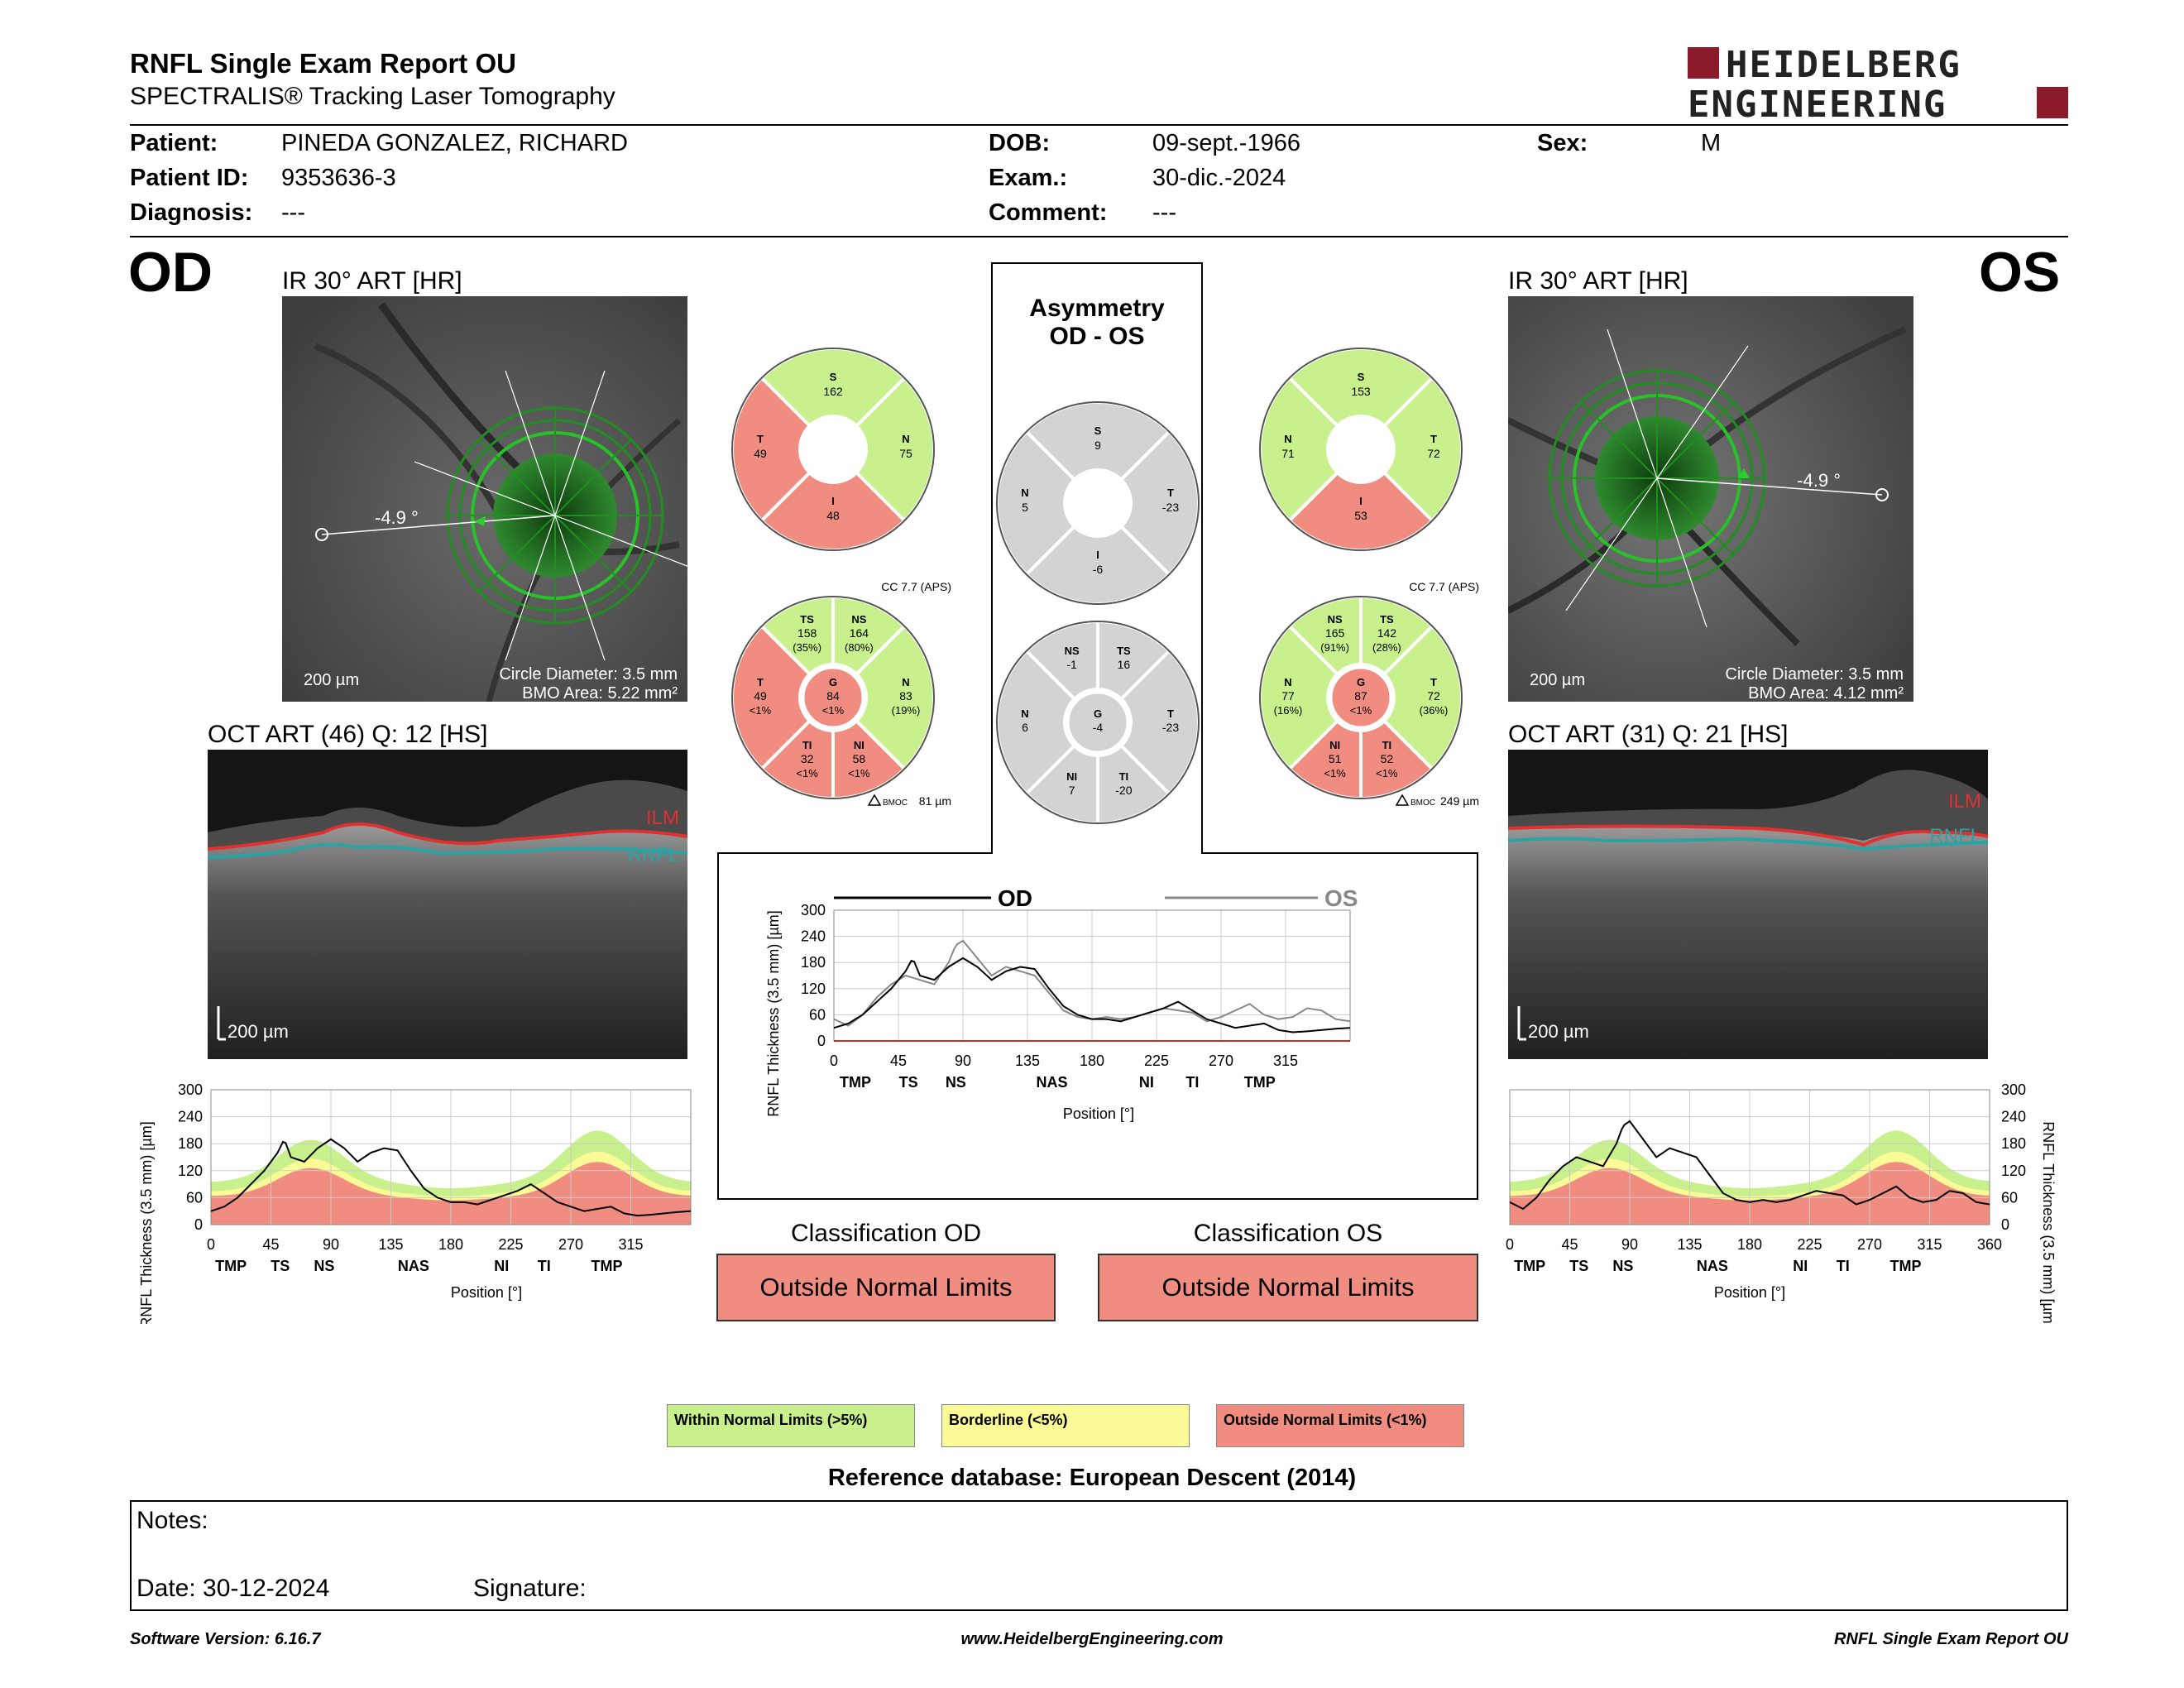 This screenshot has width=2184, height=1688. I want to click on od-xtick: 225, so click(510, 1244).